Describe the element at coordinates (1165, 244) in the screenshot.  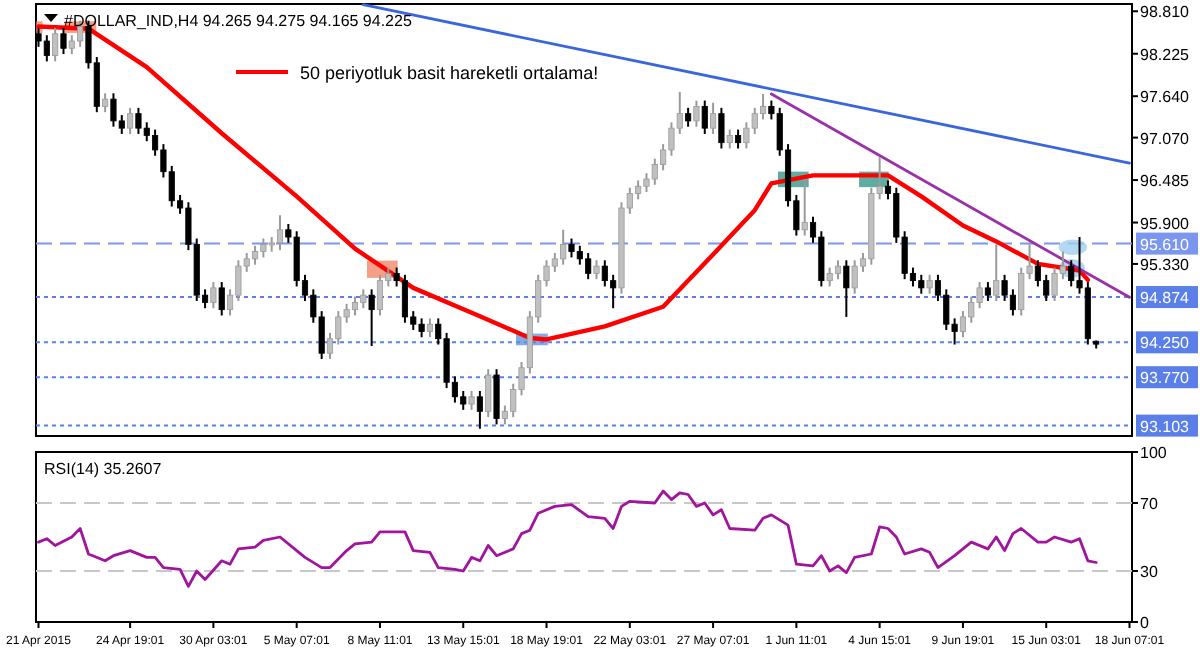
I see `ref-line-label: 95.610` at that location.